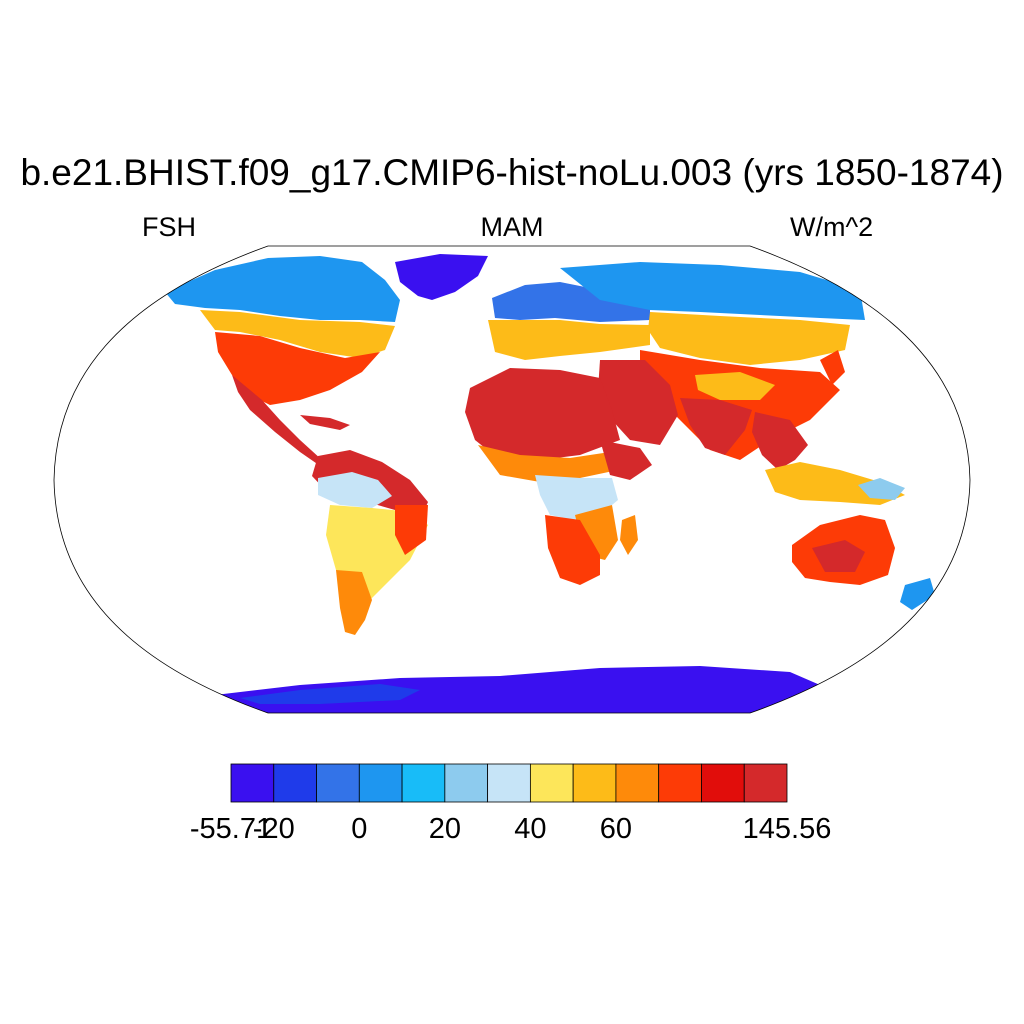  Describe the element at coordinates (616, 829) in the screenshot. I see `colorbar-tick-label: 60` at that location.